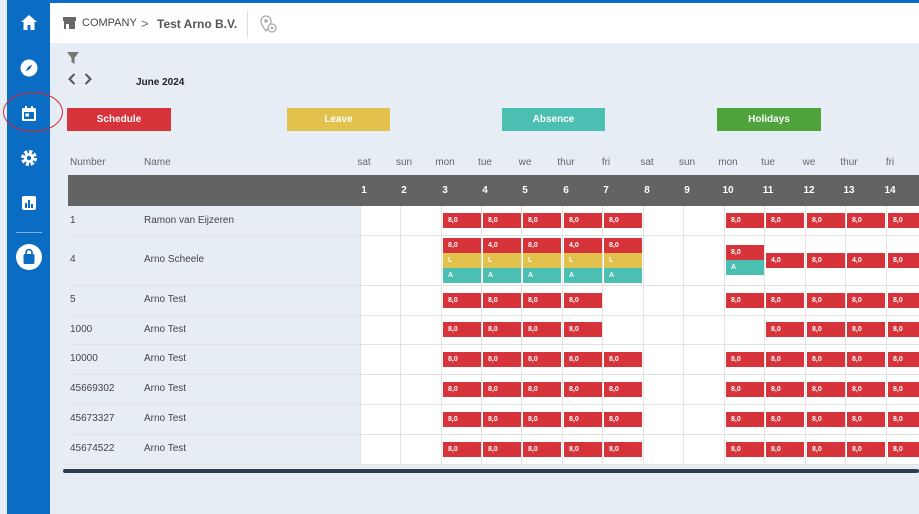 Image resolution: width=919 pixels, height=514 pixels. What do you see at coordinates (88, 162) in the screenshot?
I see `column-header-number: Number` at bounding box center [88, 162].